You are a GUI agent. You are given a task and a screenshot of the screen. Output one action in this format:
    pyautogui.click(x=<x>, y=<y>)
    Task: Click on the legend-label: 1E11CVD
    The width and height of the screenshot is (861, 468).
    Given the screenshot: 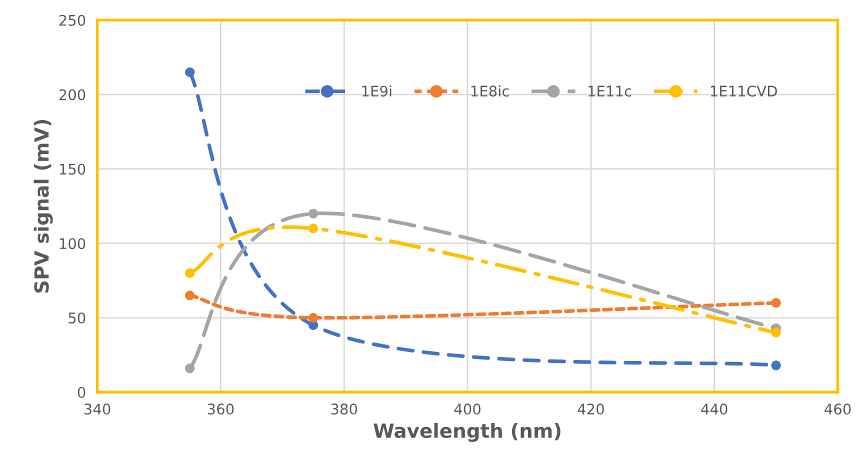 What is the action you would take?
    pyautogui.click(x=743, y=91)
    